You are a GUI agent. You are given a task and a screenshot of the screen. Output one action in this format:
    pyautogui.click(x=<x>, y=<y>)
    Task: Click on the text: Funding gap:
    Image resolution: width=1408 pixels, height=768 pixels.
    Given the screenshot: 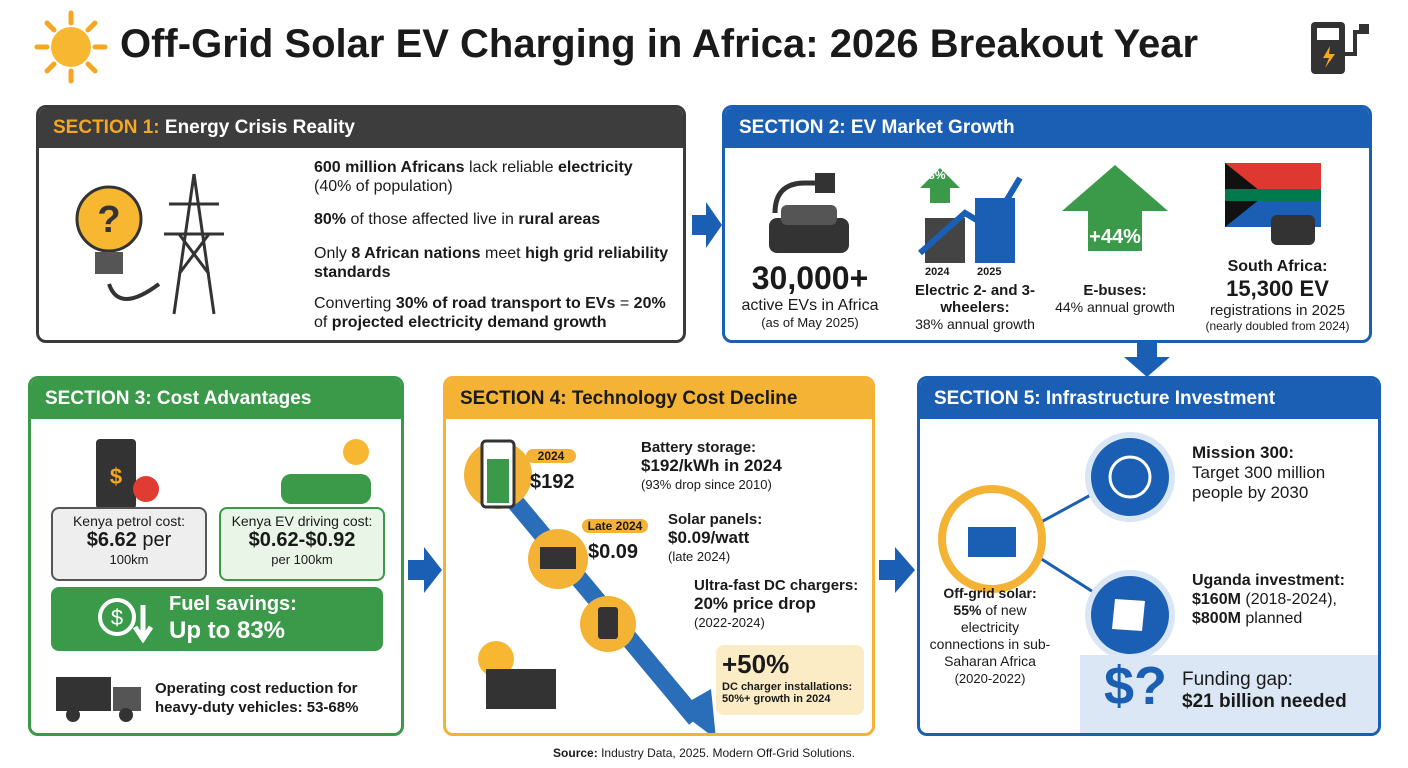 What is the action you would take?
    pyautogui.click(x=1237, y=679)
    